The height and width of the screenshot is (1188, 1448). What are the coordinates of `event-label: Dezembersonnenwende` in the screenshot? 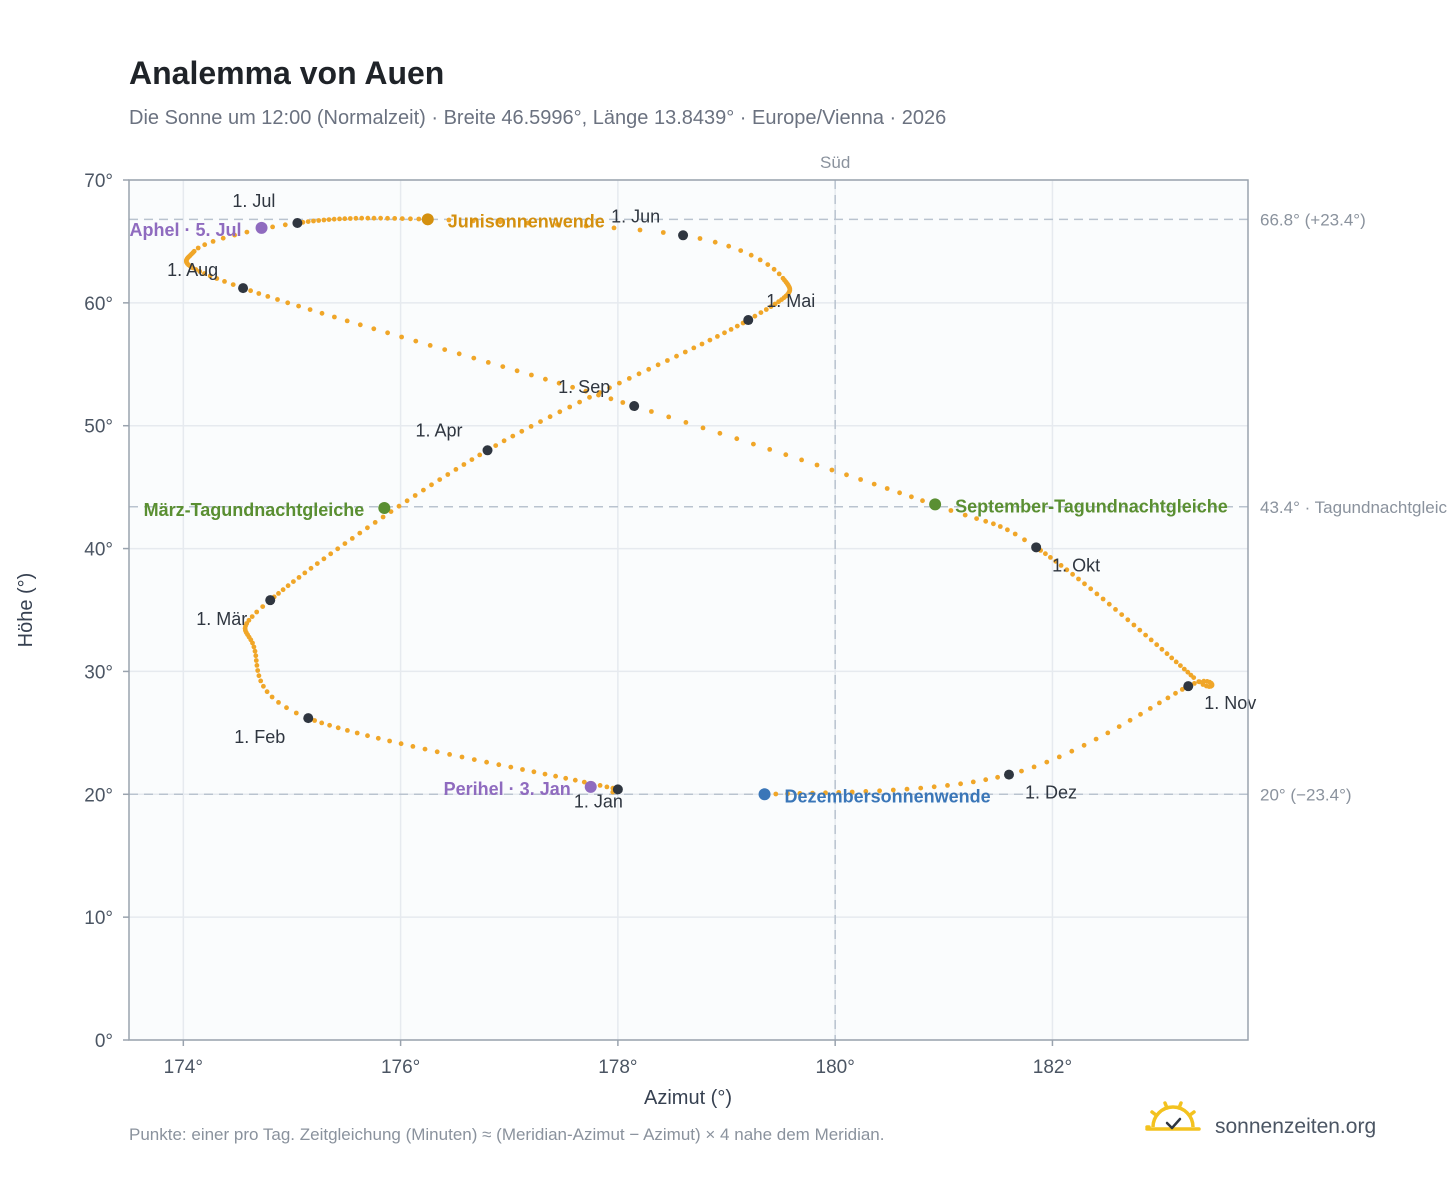 It's located at (888, 796).